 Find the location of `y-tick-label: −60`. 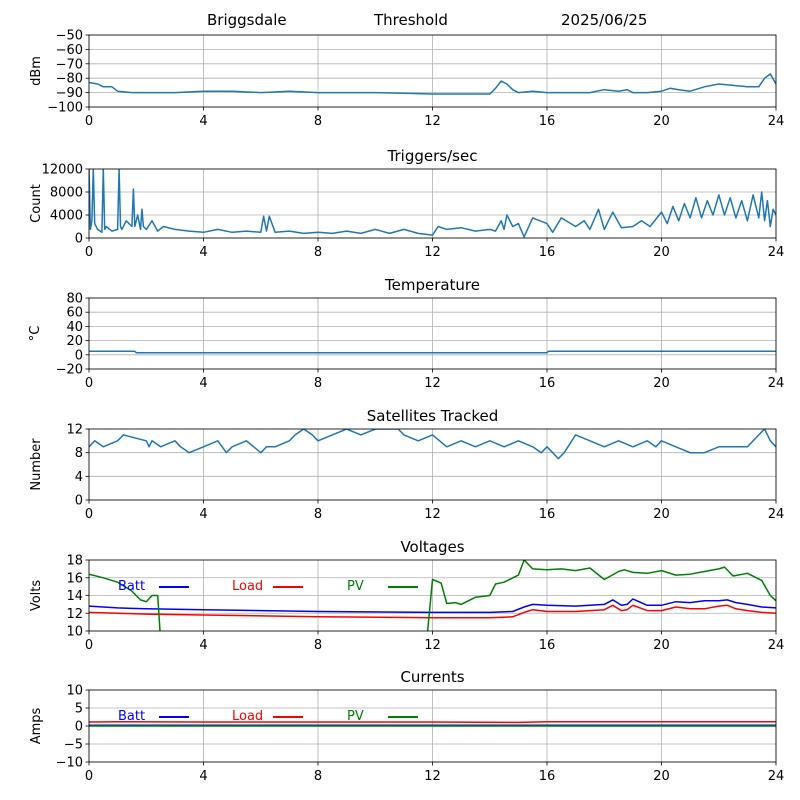

y-tick-label: −60 is located at coordinates (69, 50).